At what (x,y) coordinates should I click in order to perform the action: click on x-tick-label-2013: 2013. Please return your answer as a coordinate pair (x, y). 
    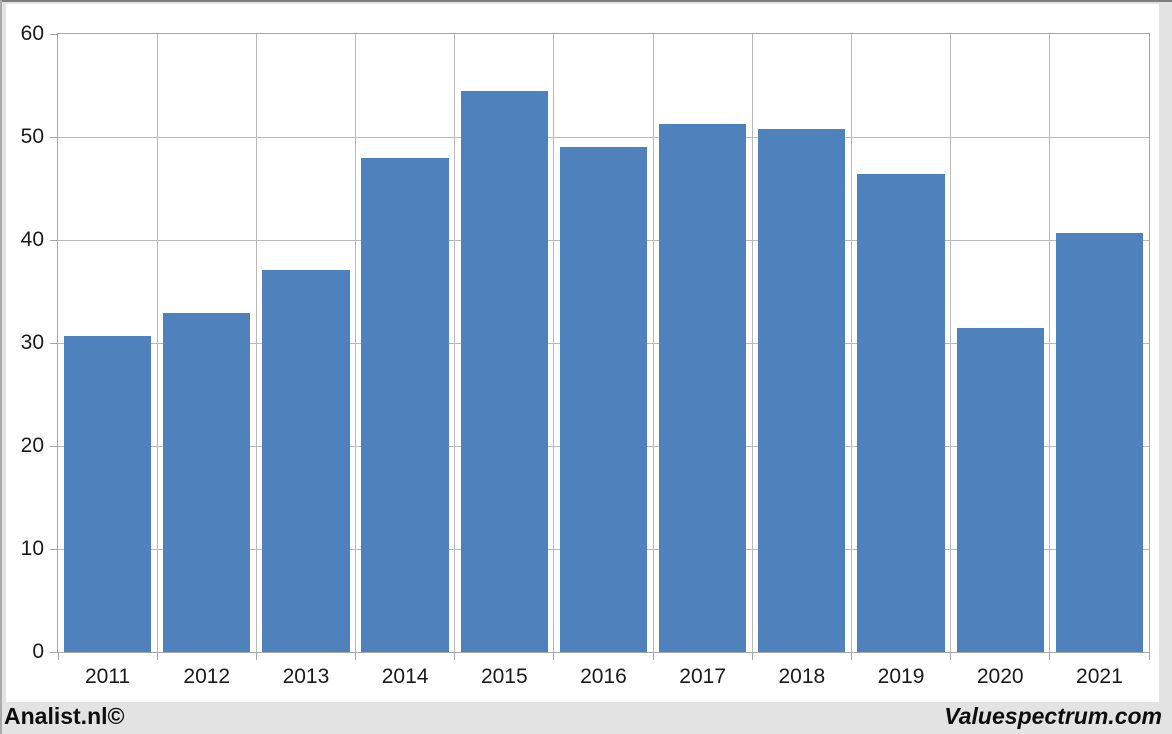
    Looking at the image, I should click on (306, 676).